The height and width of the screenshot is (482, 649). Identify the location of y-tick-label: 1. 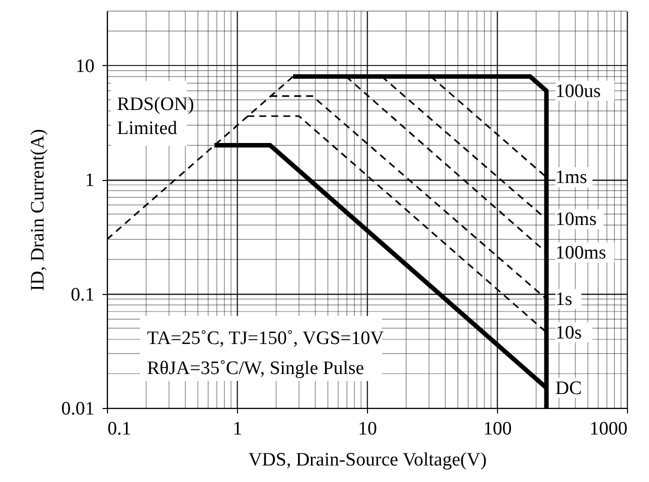
(89, 181).